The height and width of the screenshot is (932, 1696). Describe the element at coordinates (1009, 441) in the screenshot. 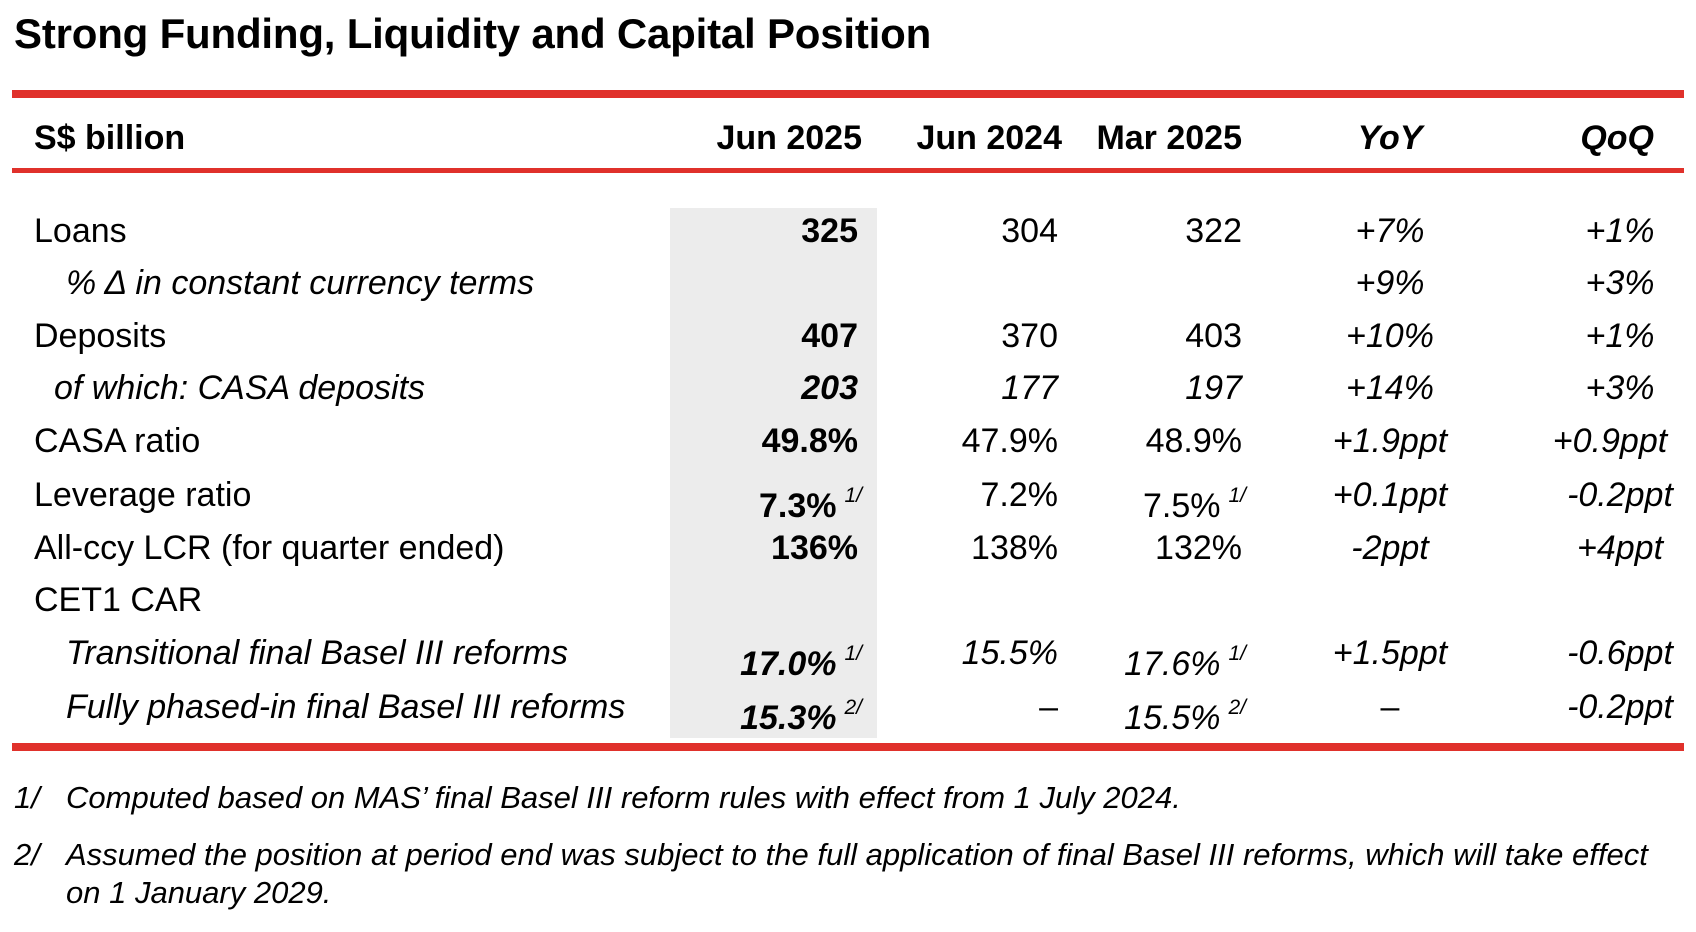

I see `cell-jun-2024: 47.9%` at that location.